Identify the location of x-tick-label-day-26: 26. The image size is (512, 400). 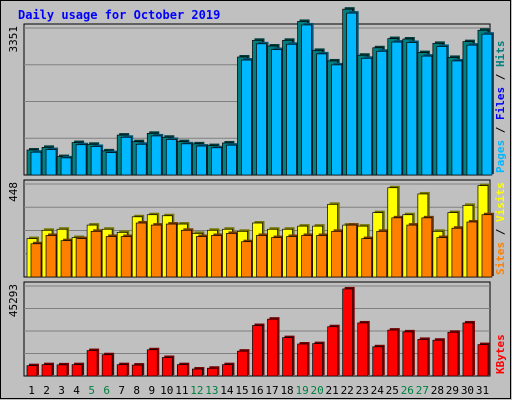
(407, 390).